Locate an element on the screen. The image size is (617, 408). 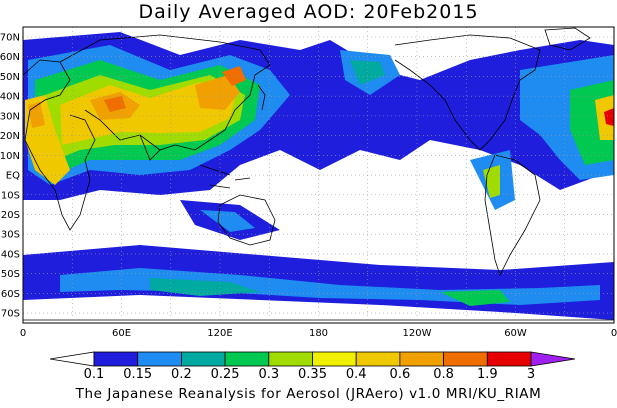
latitude-label: 70N is located at coordinates (10, 38).